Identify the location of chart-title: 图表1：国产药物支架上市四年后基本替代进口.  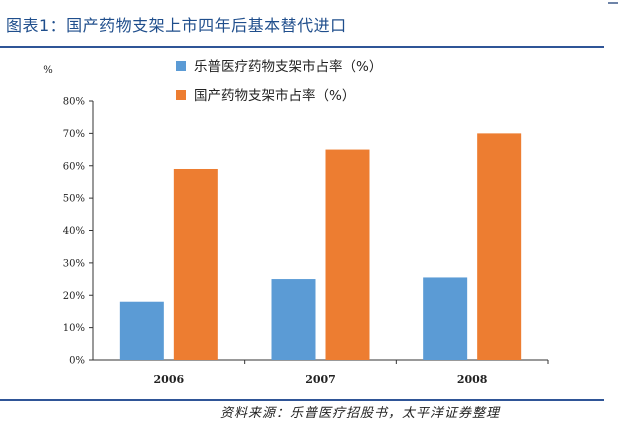
(176, 25).